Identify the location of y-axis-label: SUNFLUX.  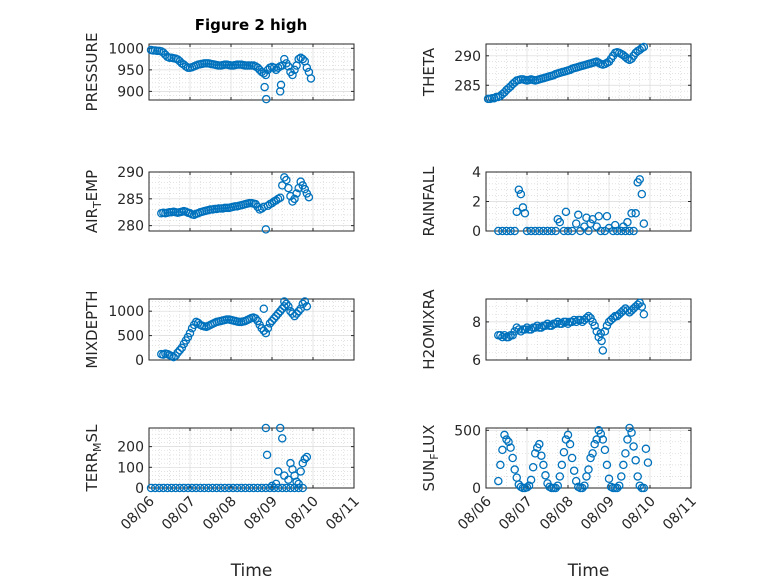
(430, 458).